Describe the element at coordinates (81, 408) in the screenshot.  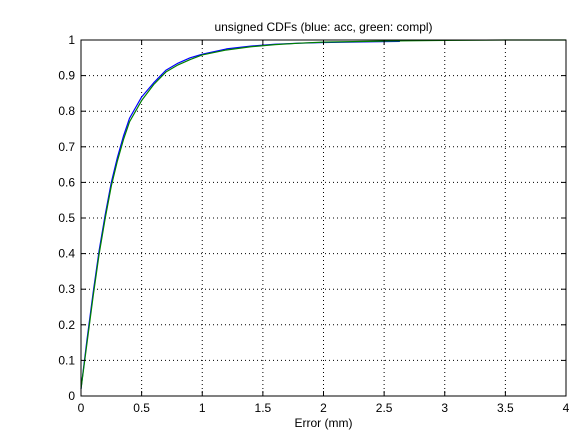
I see `x-tick-label: 0` at that location.